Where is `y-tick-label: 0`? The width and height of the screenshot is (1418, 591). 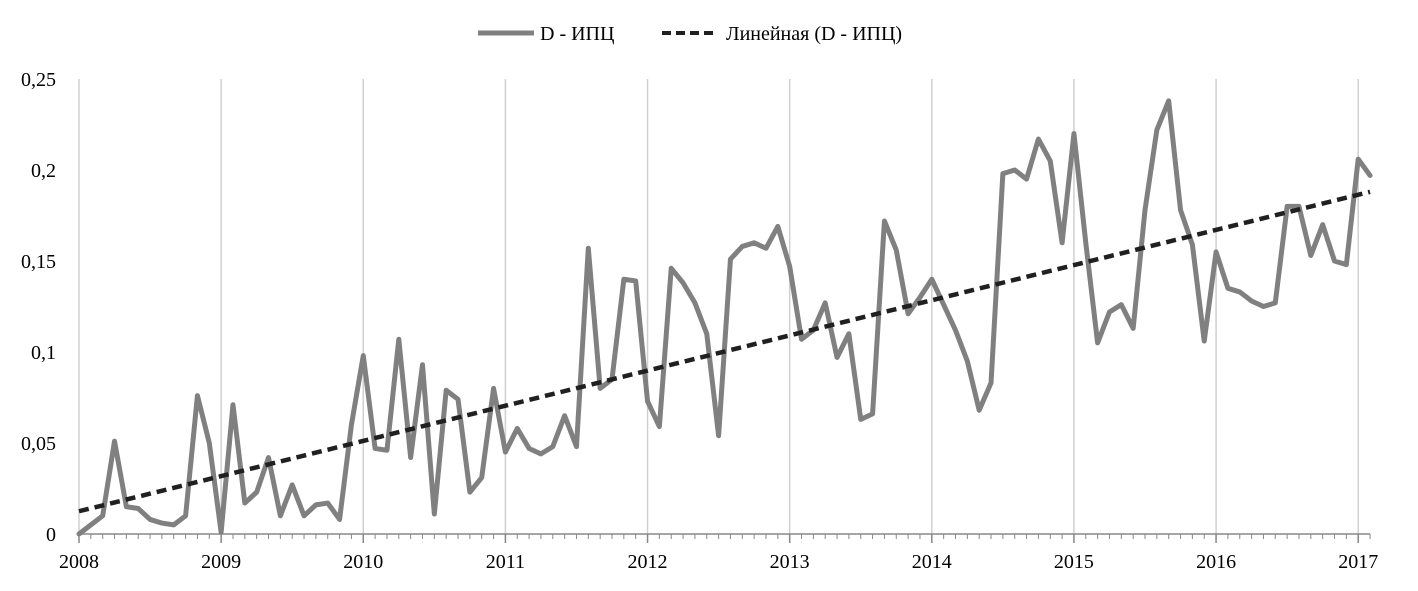
y-tick-label: 0 is located at coordinates (51, 535).